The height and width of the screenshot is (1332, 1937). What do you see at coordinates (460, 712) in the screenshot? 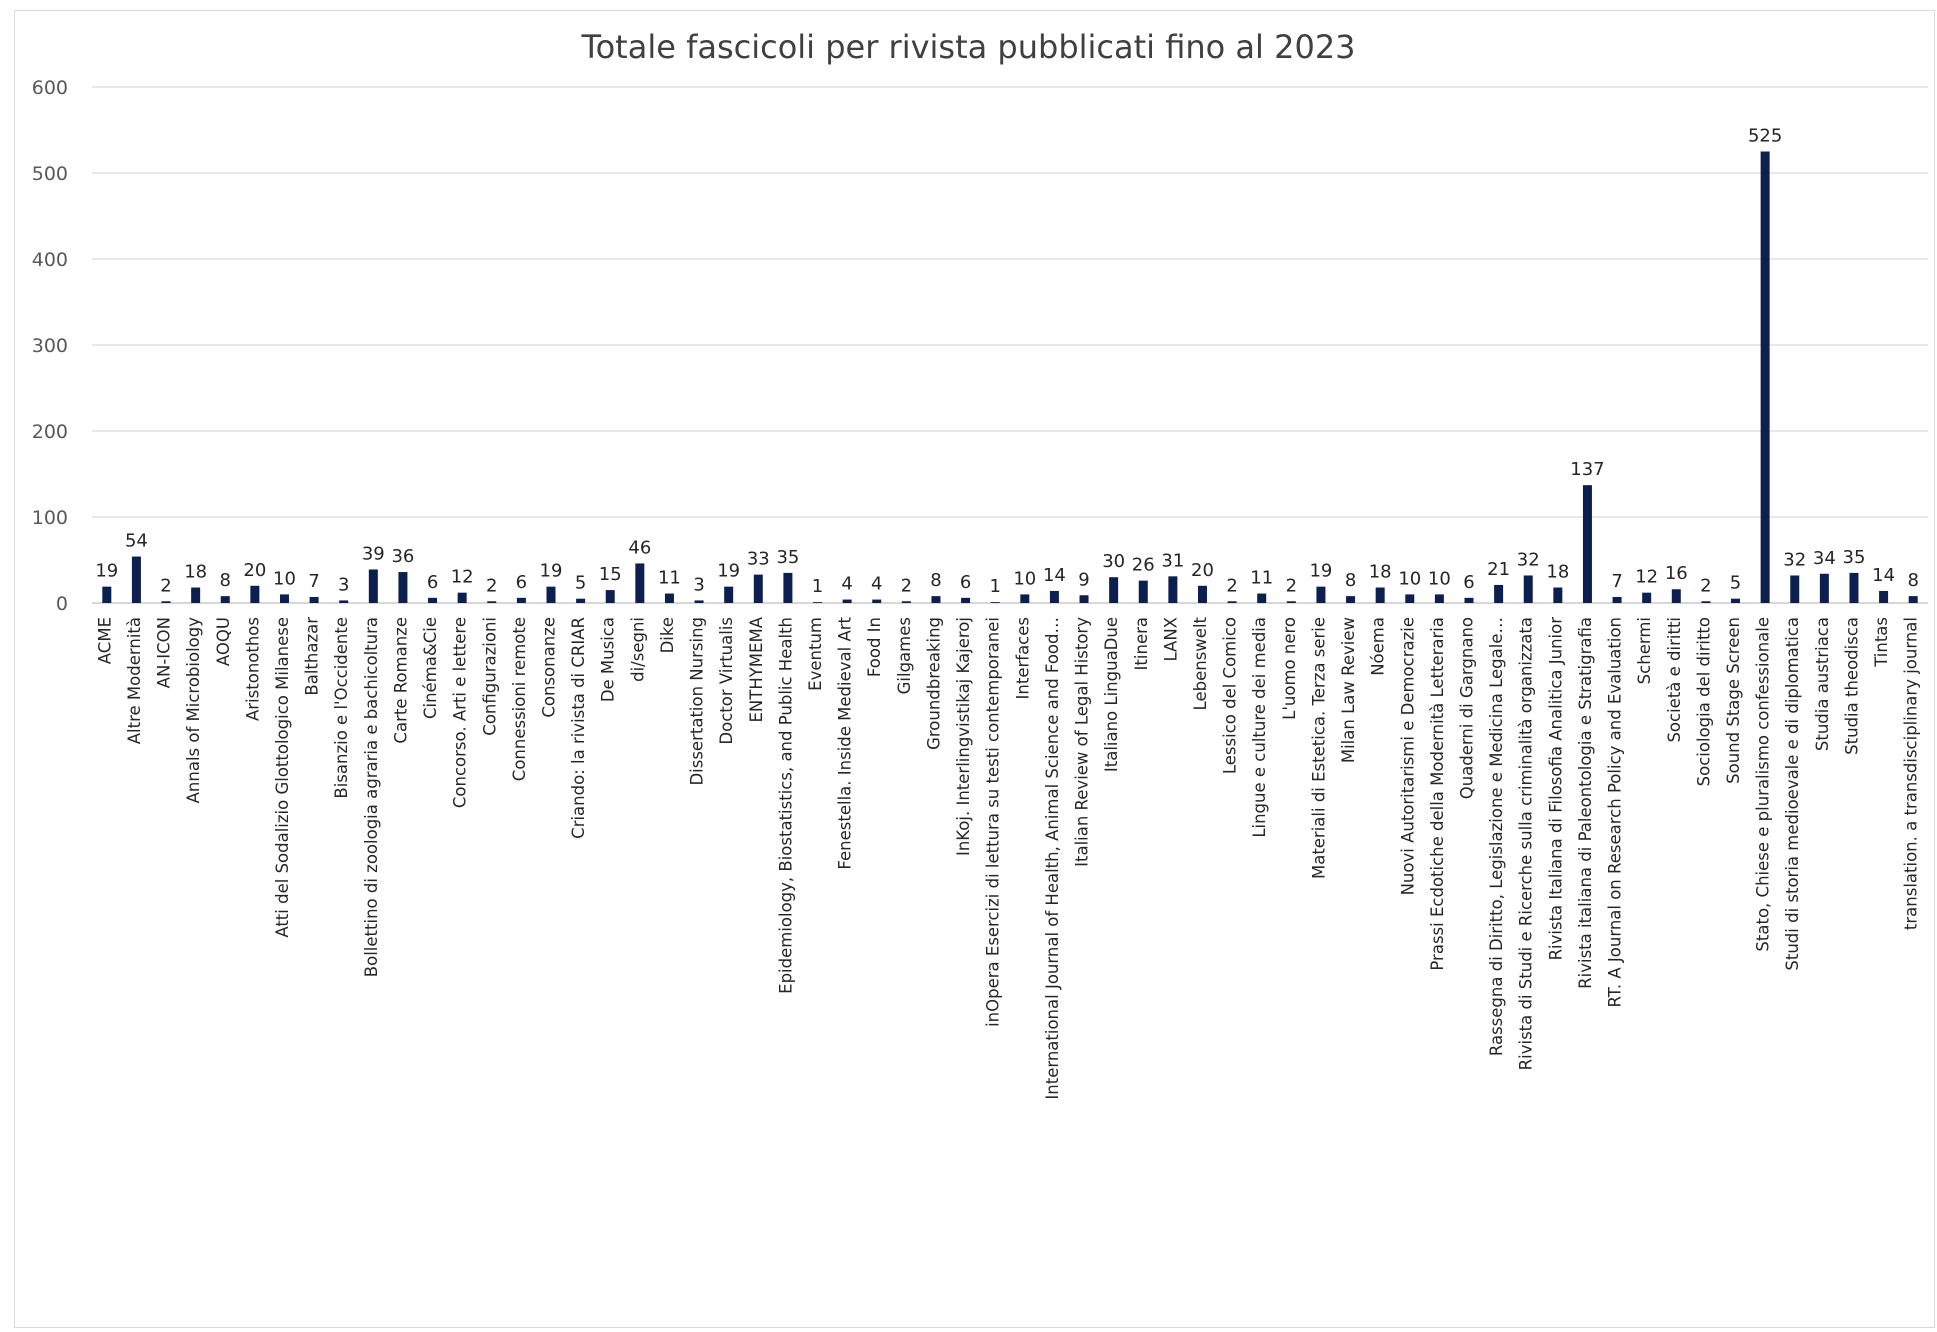
I see `category-label: Concorso. Arti e lettere` at bounding box center [460, 712].